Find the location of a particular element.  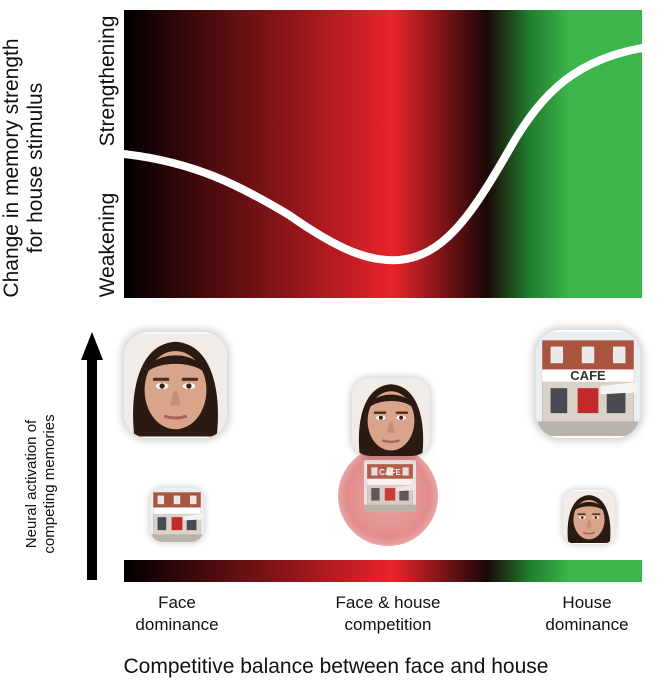

x-category-competition-line1: Face & house is located at coordinates (388, 602).